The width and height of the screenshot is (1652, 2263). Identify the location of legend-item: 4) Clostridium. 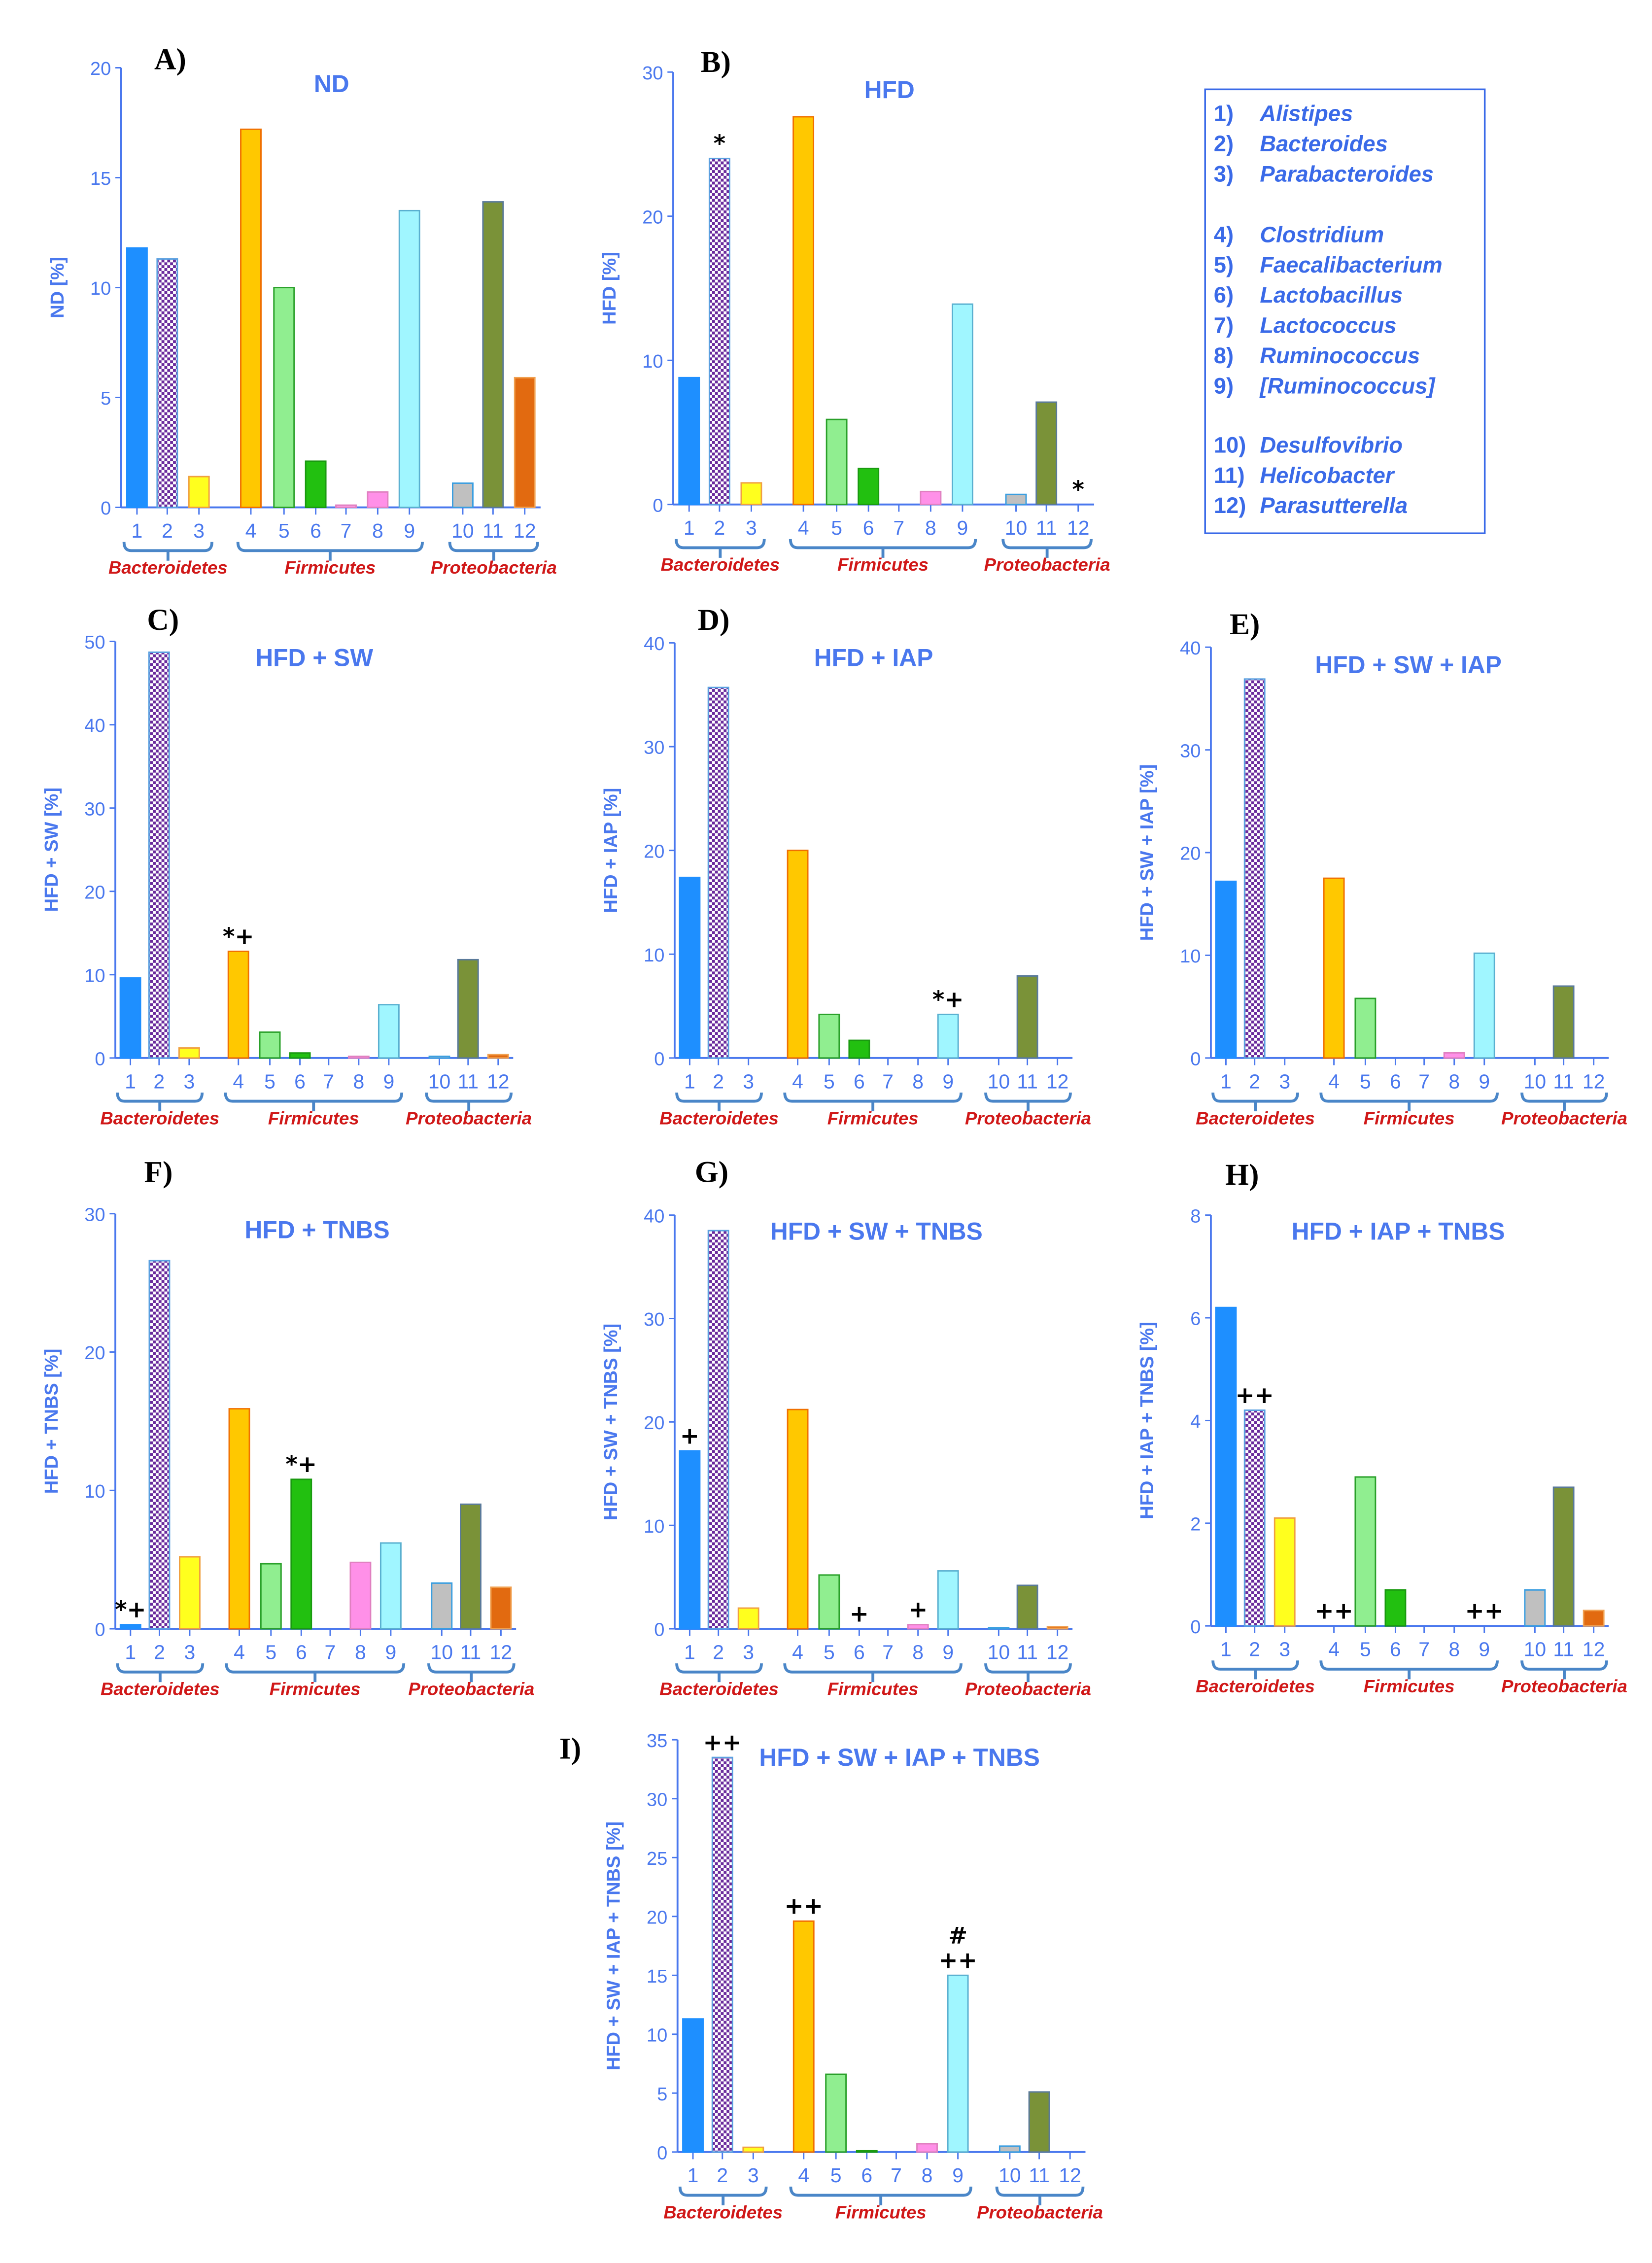
(1299, 234).